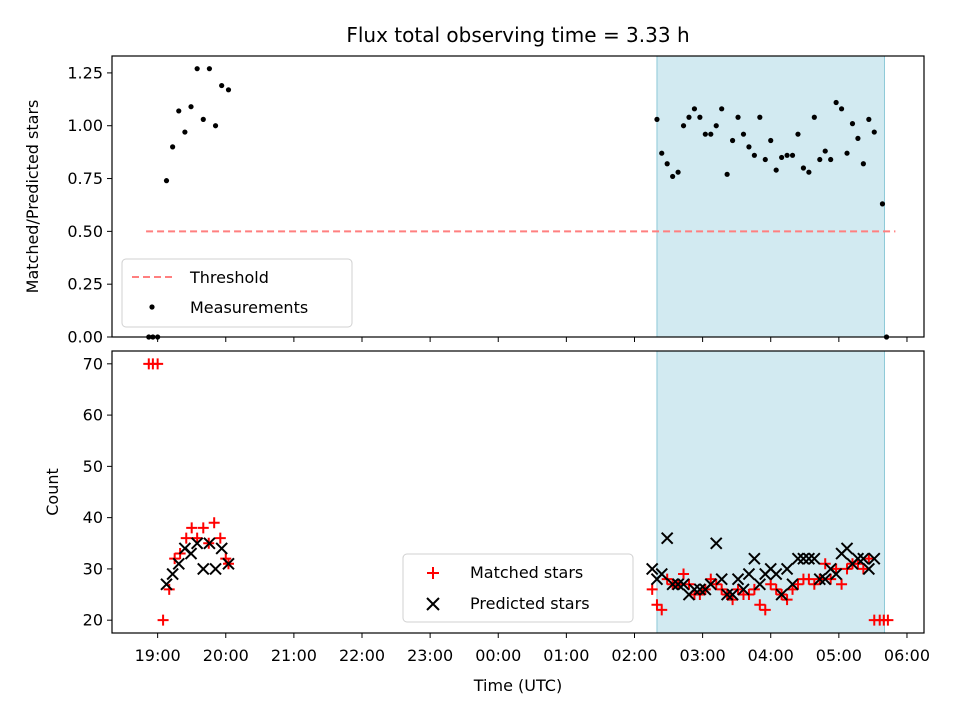 This screenshot has width=960, height=720. Describe the element at coordinates (152, 307) in the screenshot. I see `legend-measurements-swatch` at that location.